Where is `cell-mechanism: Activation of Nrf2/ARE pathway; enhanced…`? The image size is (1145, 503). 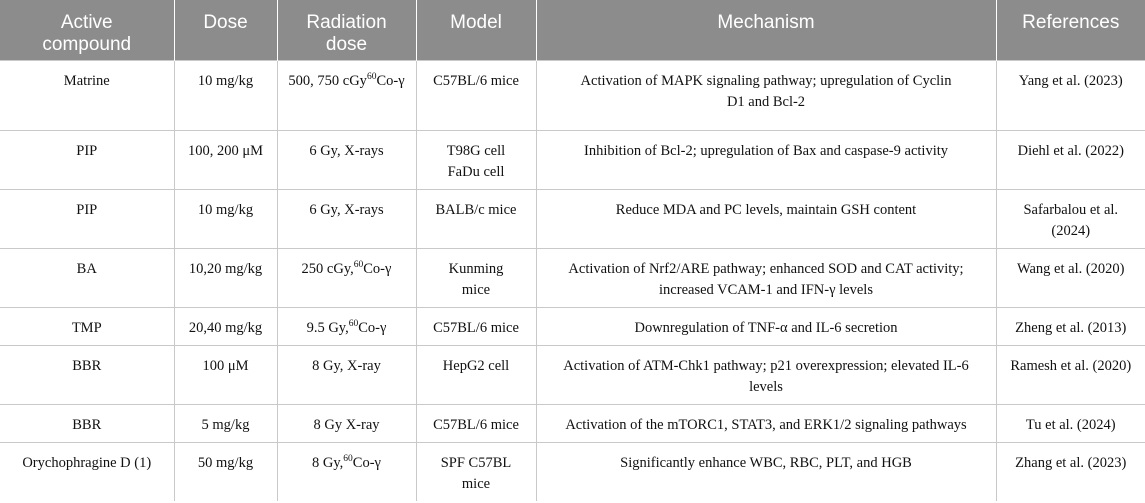 cell-mechanism: Activation of Nrf2/ARE pathway; enhanced… is located at coordinates (766, 277).